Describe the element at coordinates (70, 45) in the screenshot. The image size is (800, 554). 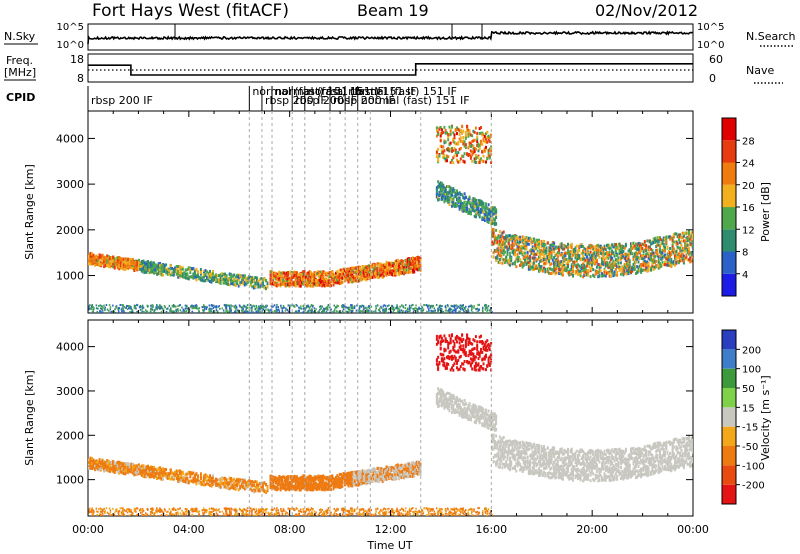
I see `nsky-tick-bottom: 10^0` at that location.